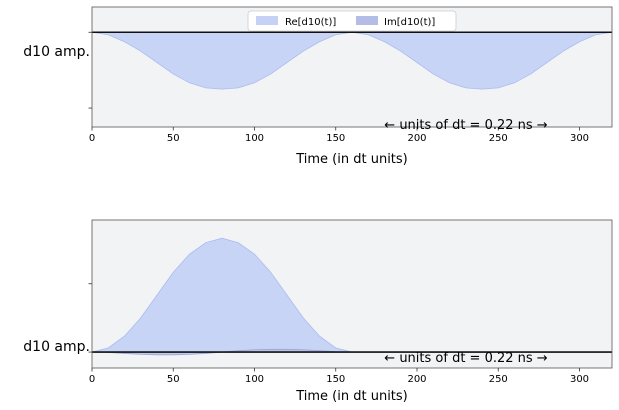  I want to click on panel-1-x-tick-label: 150, so click(335, 138).